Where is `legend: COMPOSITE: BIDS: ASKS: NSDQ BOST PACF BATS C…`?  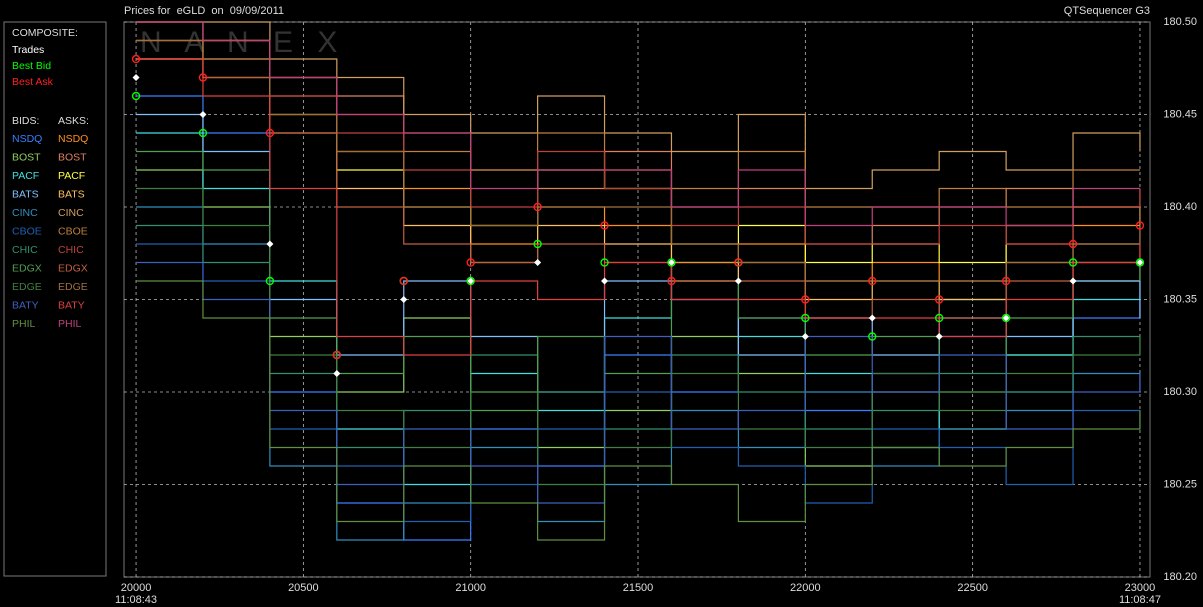
legend: COMPOSITE: BIDS: ASKS: NSDQ BOST PACF BATS C… is located at coordinates (50, 178).